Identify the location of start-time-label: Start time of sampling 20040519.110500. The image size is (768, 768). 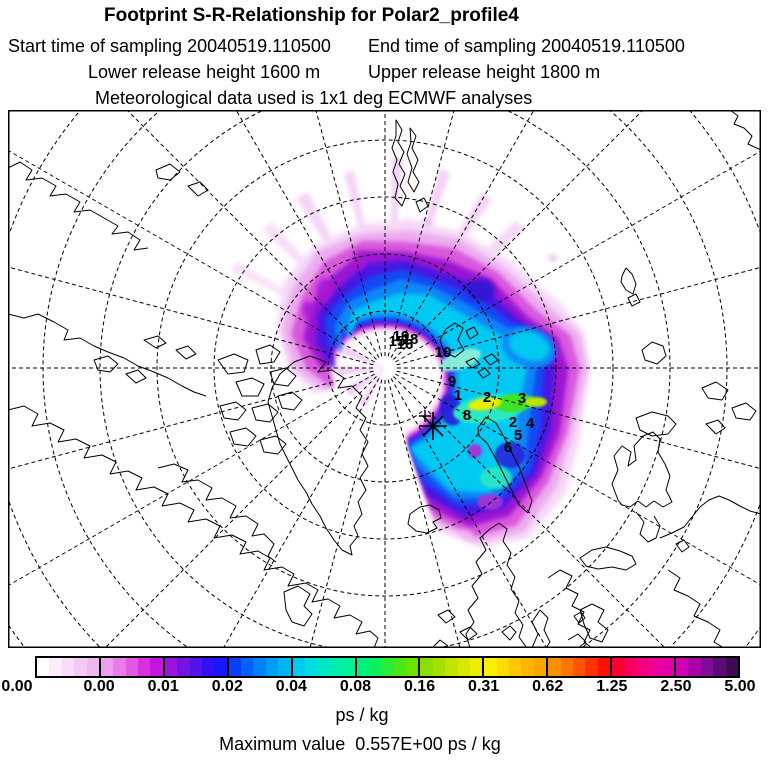
(169, 46).